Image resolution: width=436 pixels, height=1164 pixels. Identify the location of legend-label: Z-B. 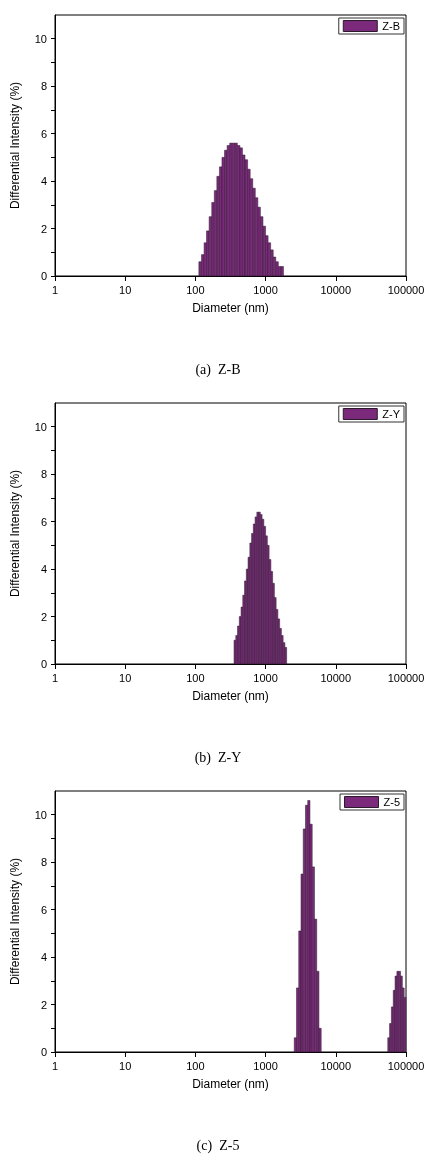
(391, 26).